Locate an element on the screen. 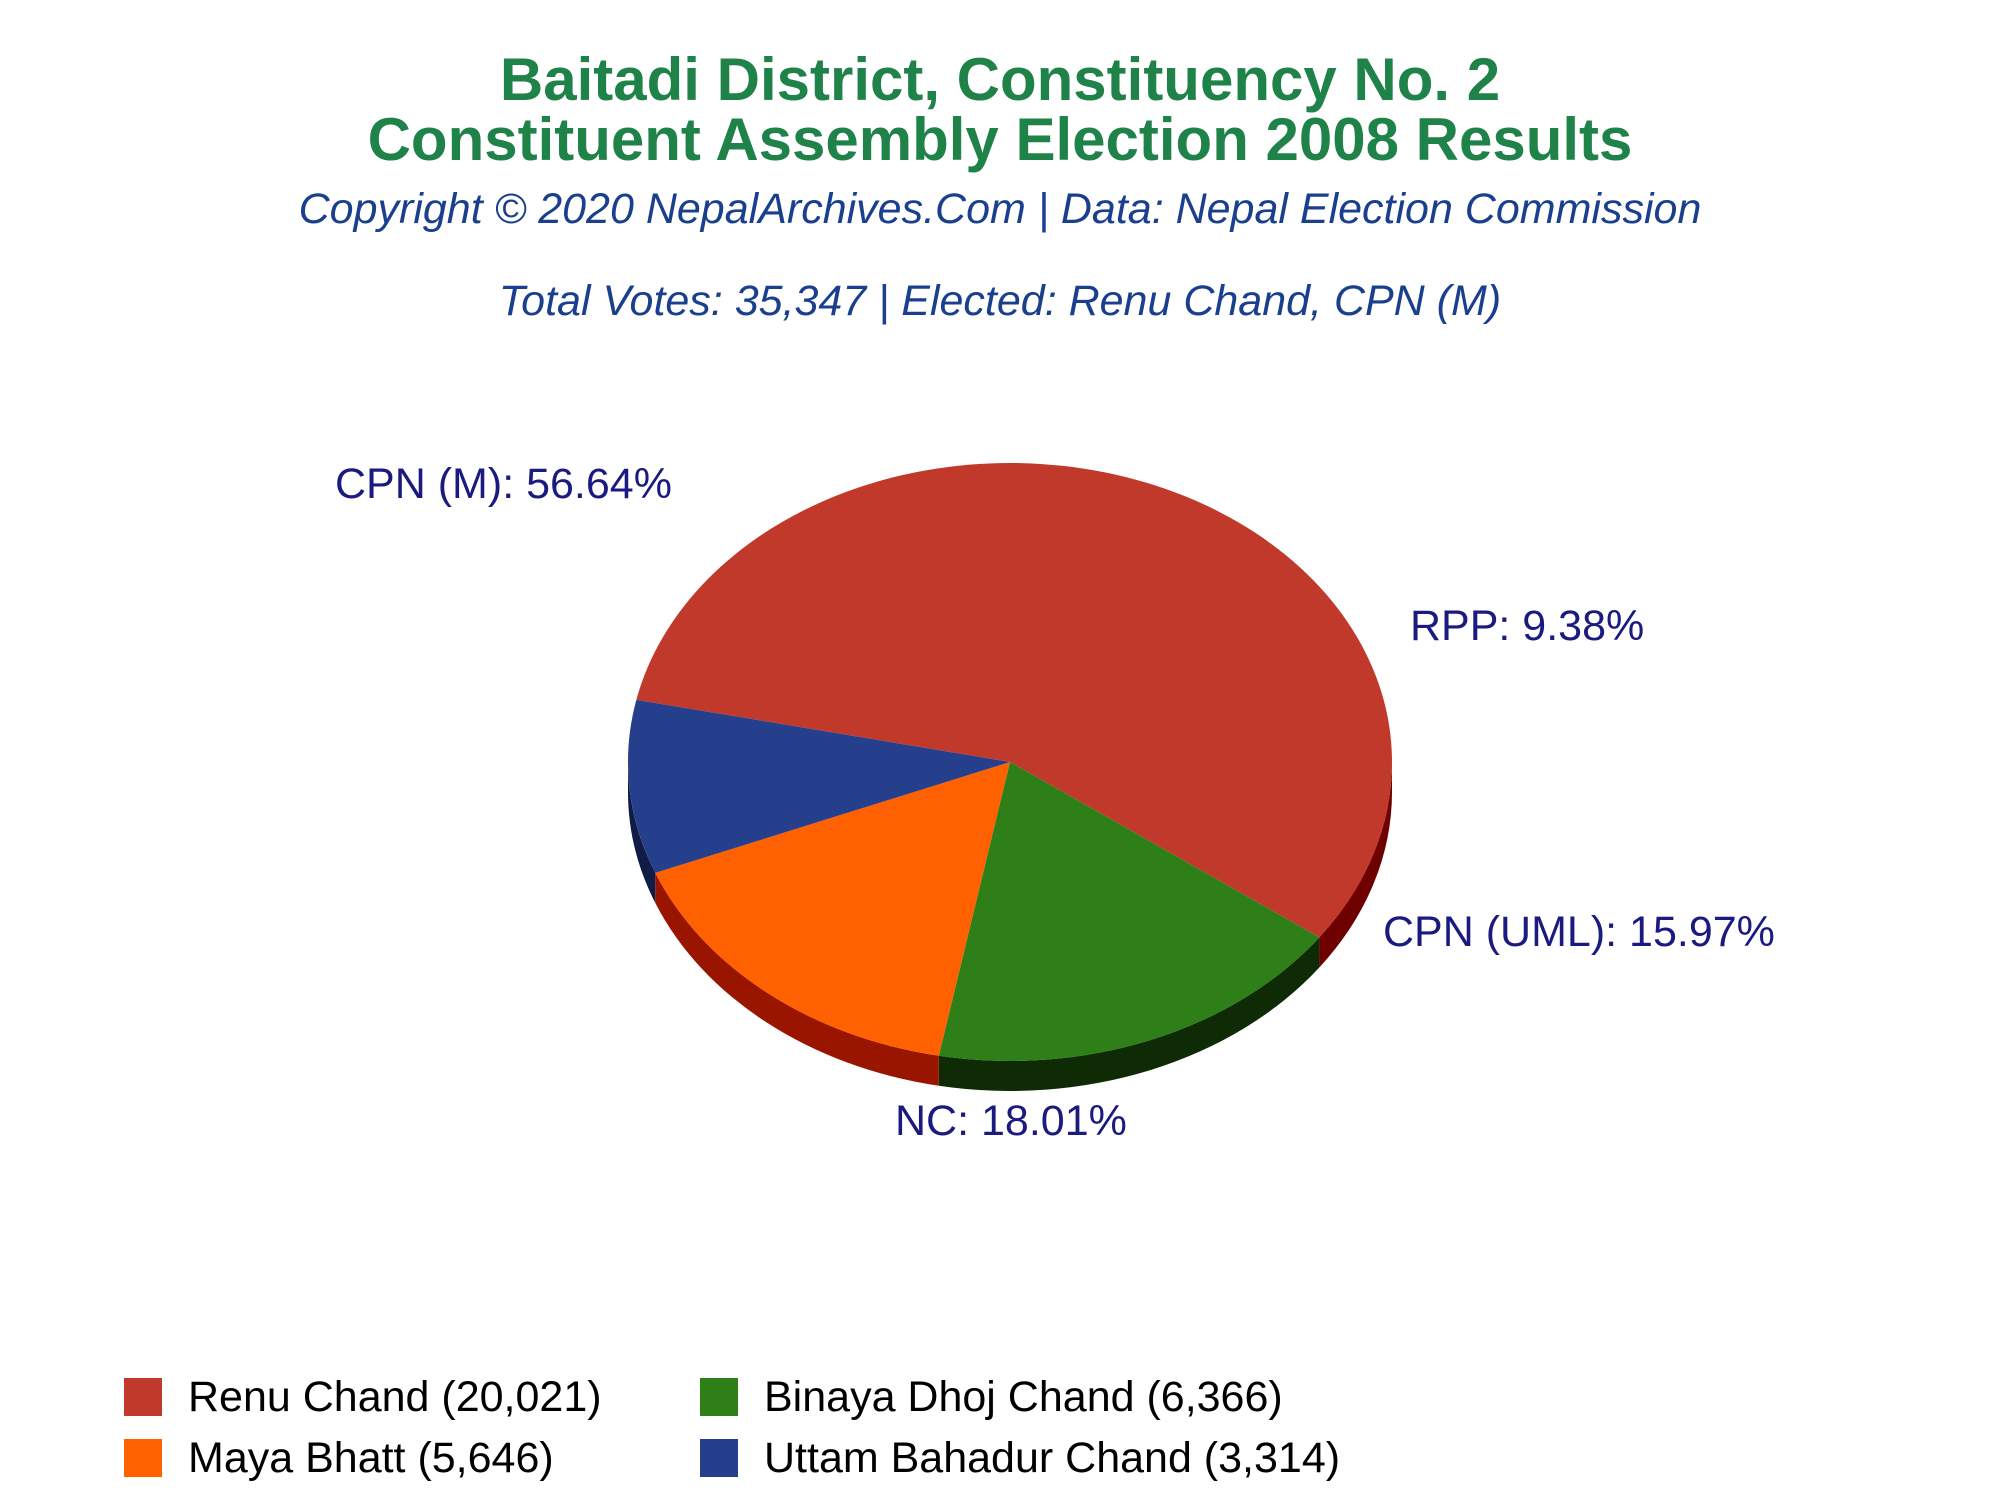 The width and height of the screenshot is (2000, 1500). pie-slice-rpp is located at coordinates (819, 786).